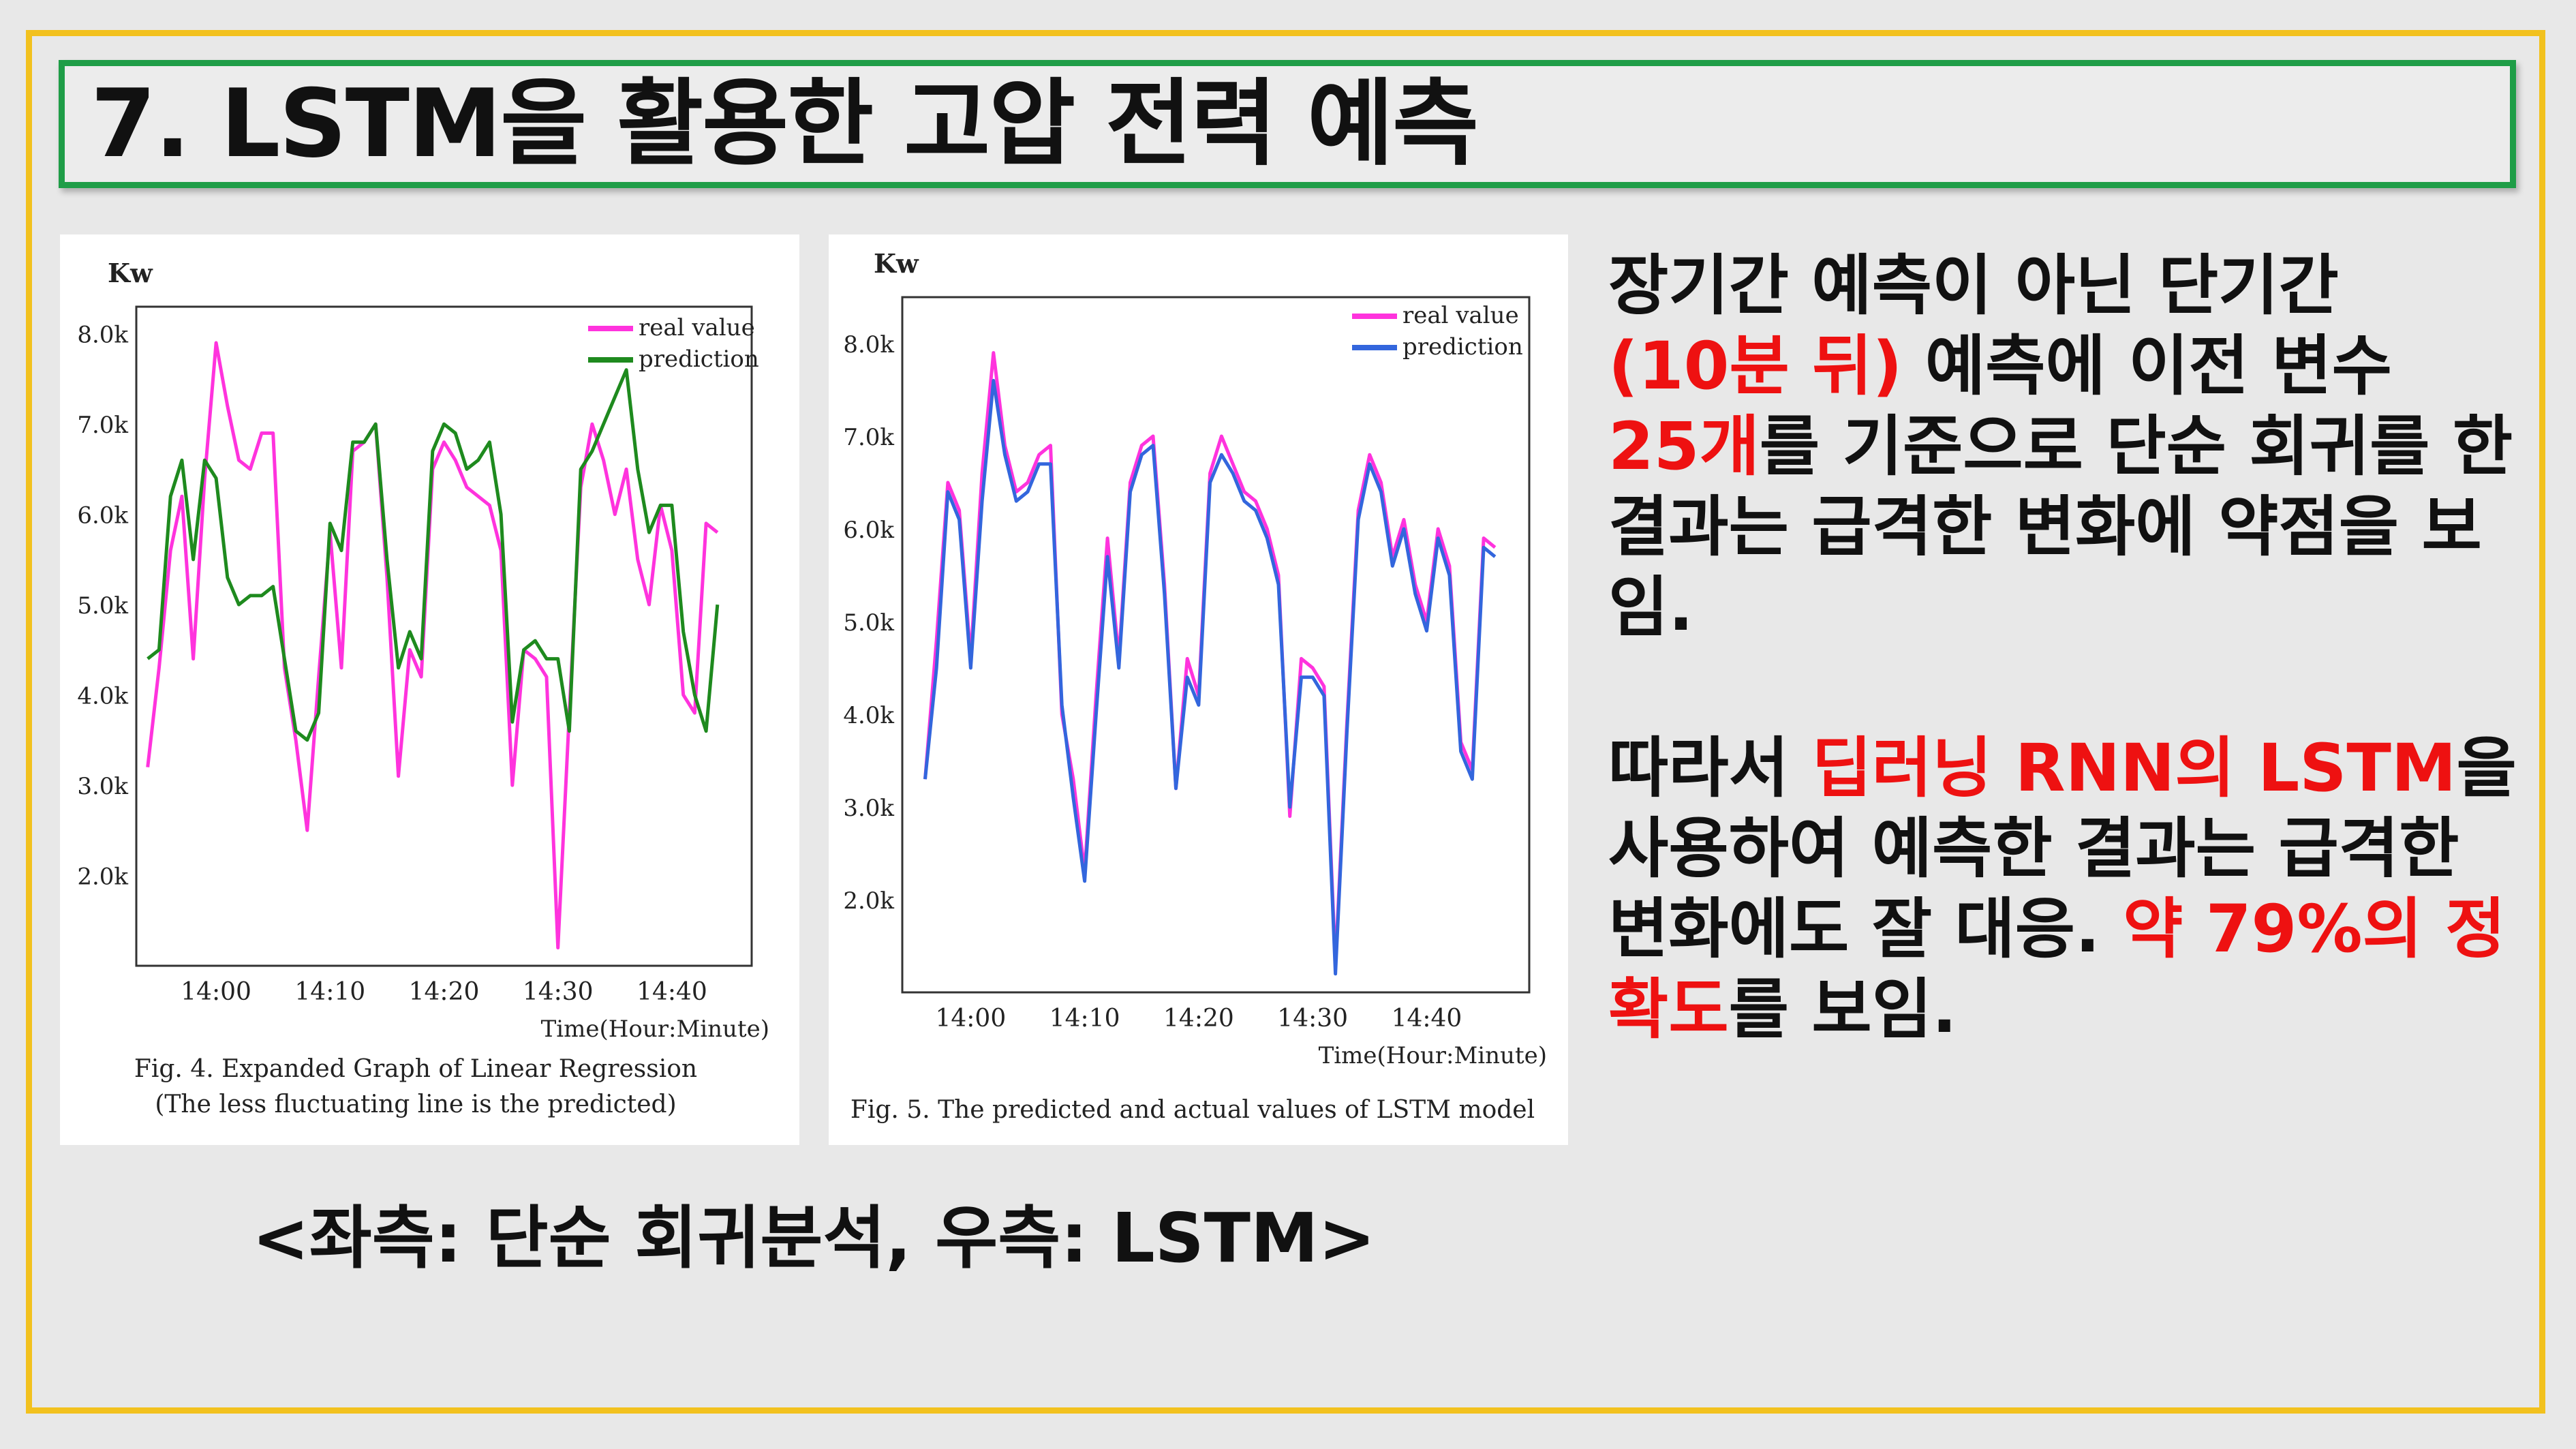  Describe the element at coordinates (814, 1238) in the screenshot. I see `bottom-caption: <좌측: 단순 회귀분석, 우측: LSTM>` at that location.